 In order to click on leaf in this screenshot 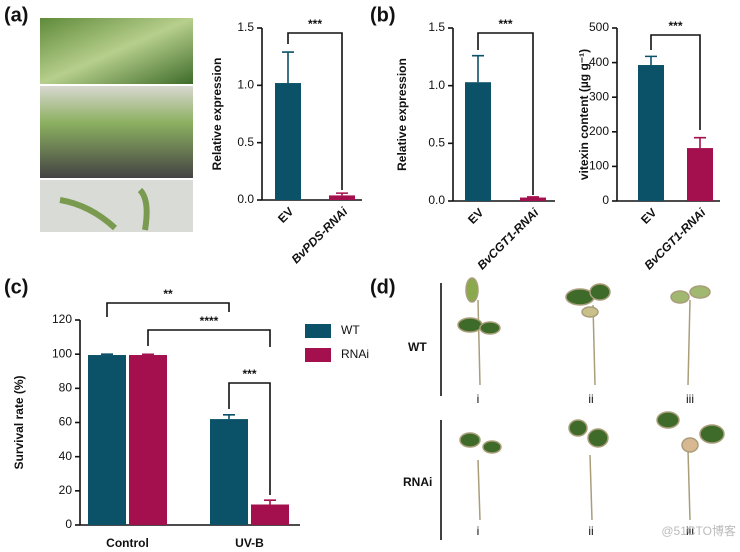, I will do `click(104, 209)`.